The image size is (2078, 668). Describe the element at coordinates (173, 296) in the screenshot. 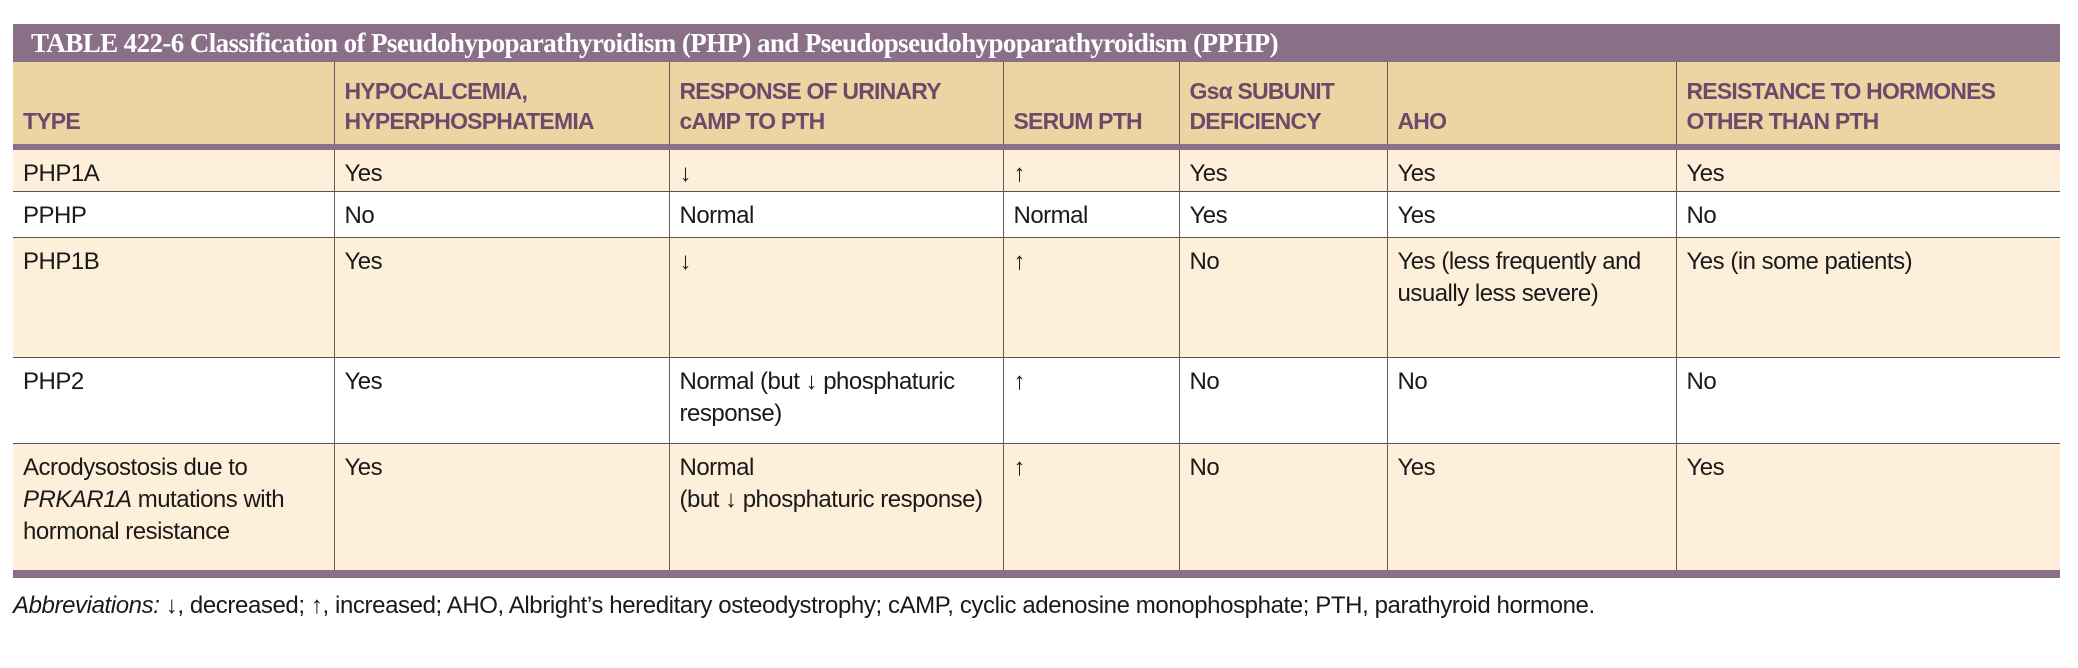

I see `cell-type: PHP1B` at that location.